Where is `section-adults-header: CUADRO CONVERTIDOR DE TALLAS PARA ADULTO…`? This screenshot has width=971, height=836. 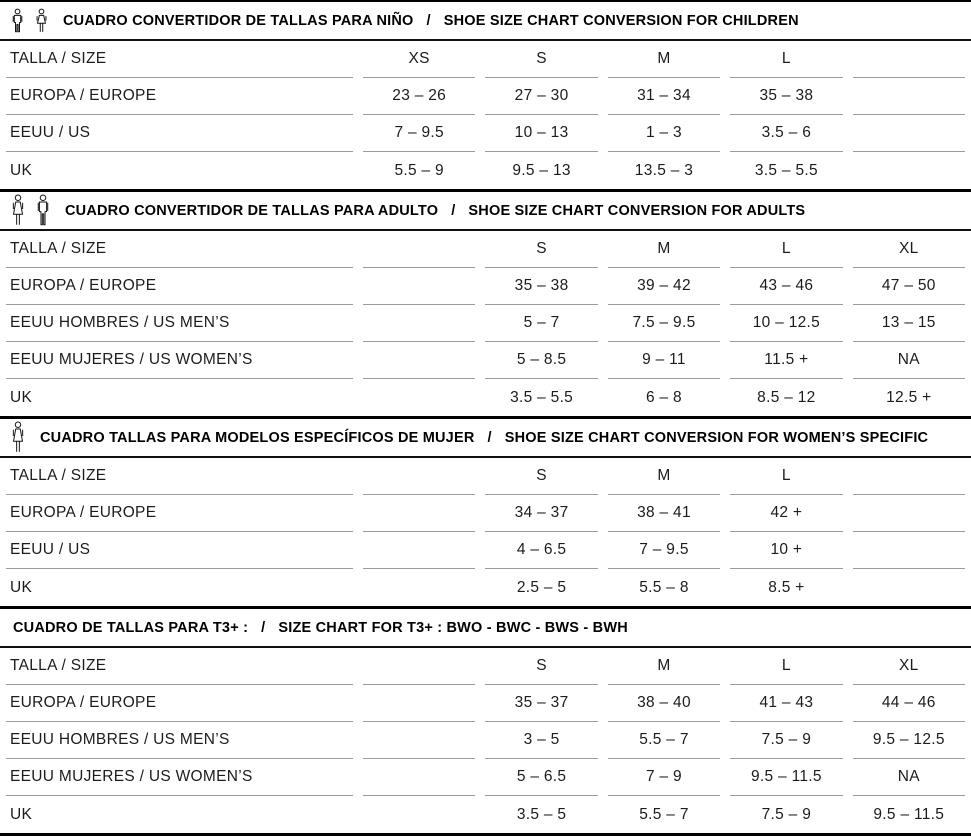 section-adults-header: CUADRO CONVERTIDOR DE TALLAS PARA ADULTO… is located at coordinates (485, 211).